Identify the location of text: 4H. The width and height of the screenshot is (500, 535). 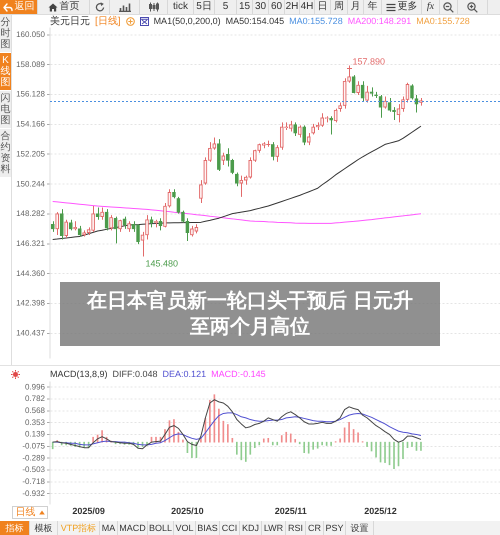
(307, 7).